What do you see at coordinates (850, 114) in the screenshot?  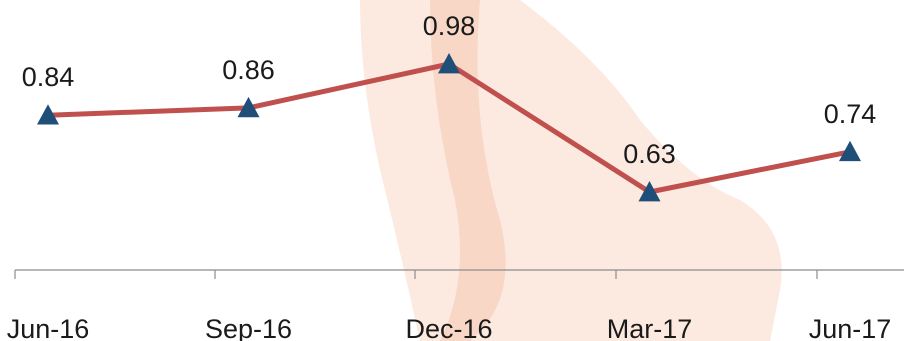 I see `data-label: 0.74` at bounding box center [850, 114].